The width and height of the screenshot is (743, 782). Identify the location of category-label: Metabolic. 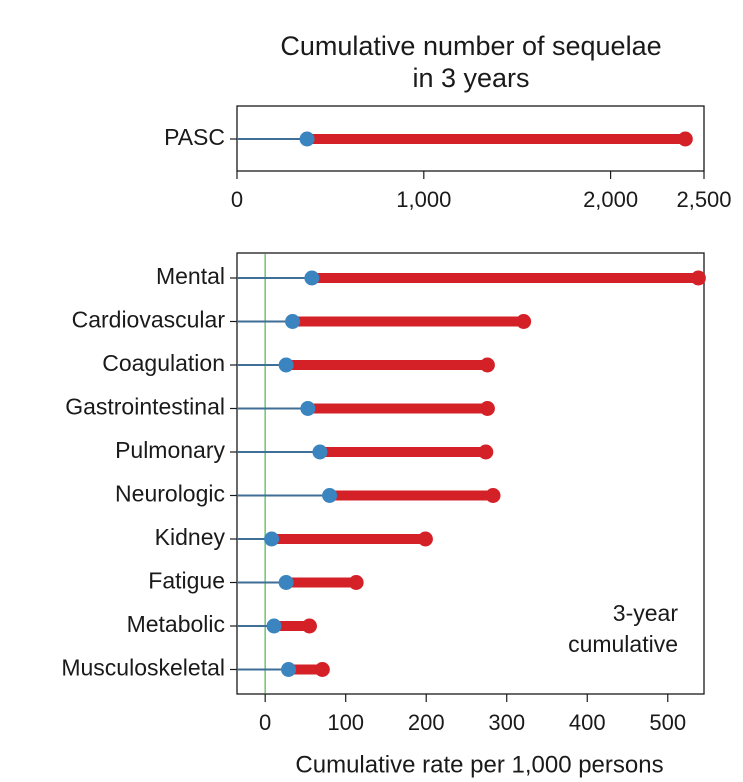
(176, 624).